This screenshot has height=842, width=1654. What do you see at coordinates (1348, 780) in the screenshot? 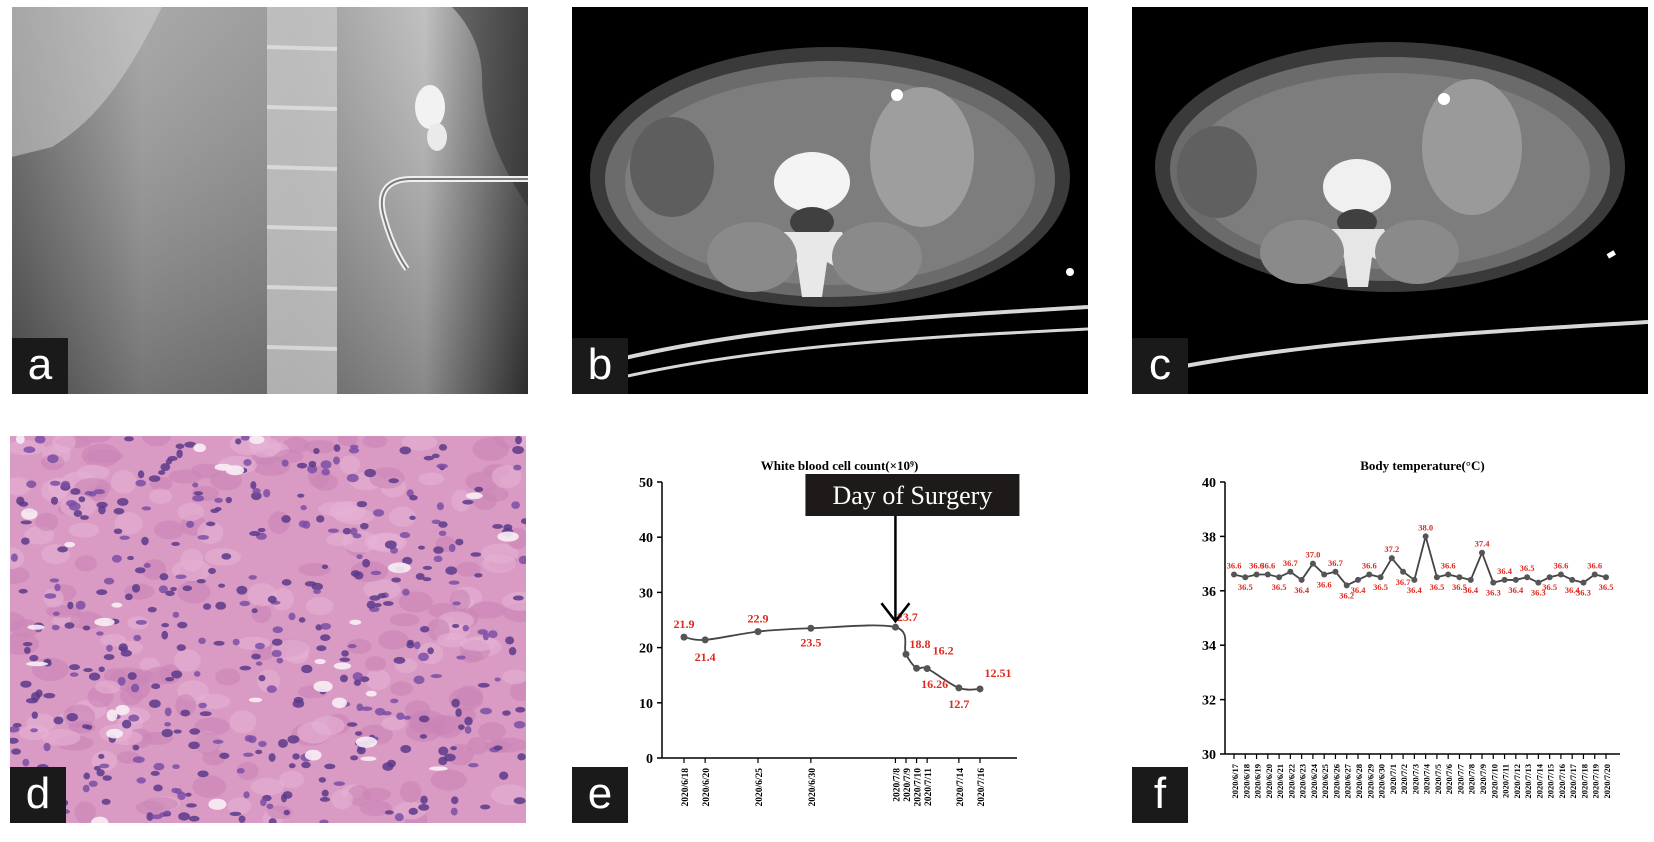
I see `x-tick-label: 2020/6/27` at bounding box center [1348, 780].